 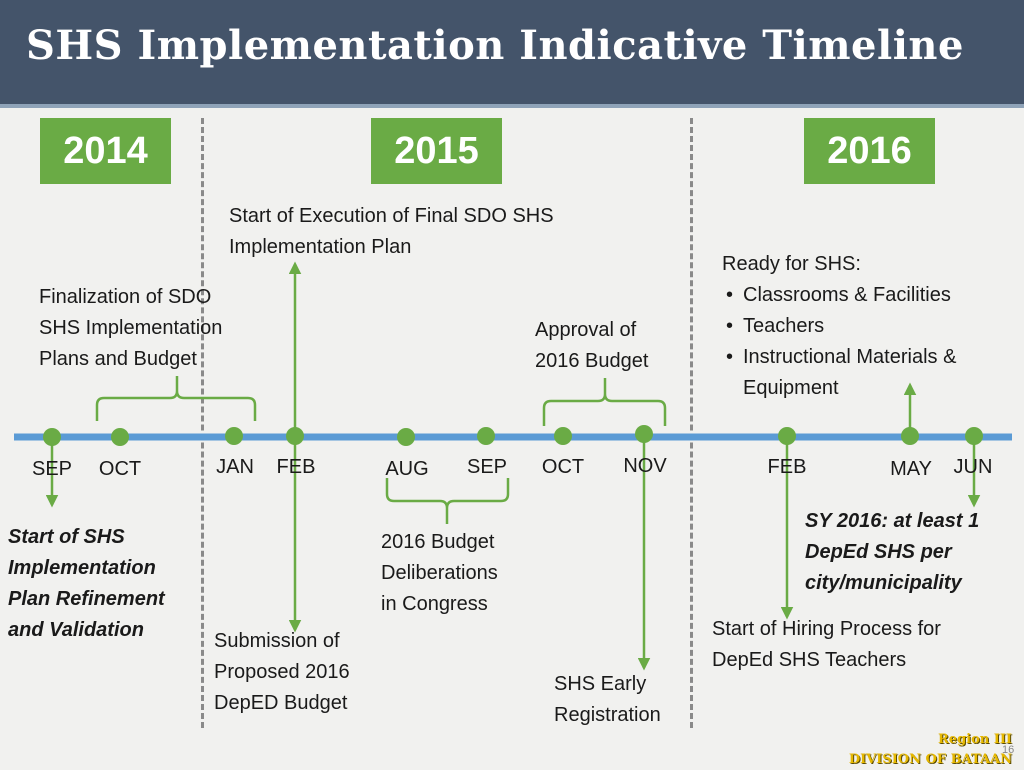 I want to click on marker-jun-2016, so click(x=974, y=436).